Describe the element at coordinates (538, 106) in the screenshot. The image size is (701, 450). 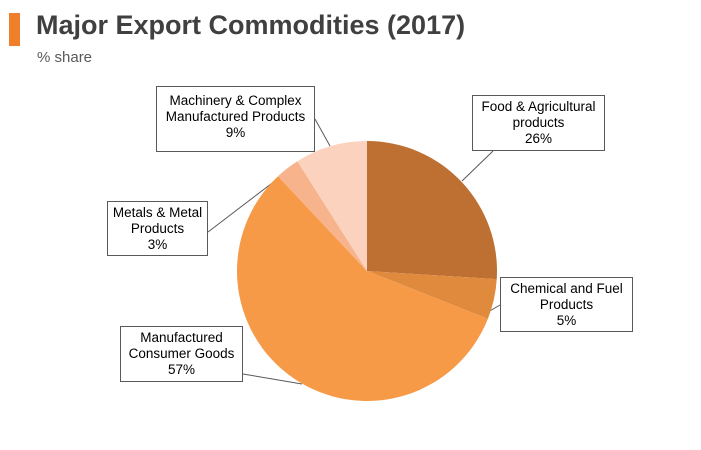
I see `callout-label-line: Food & Agricultural` at that location.